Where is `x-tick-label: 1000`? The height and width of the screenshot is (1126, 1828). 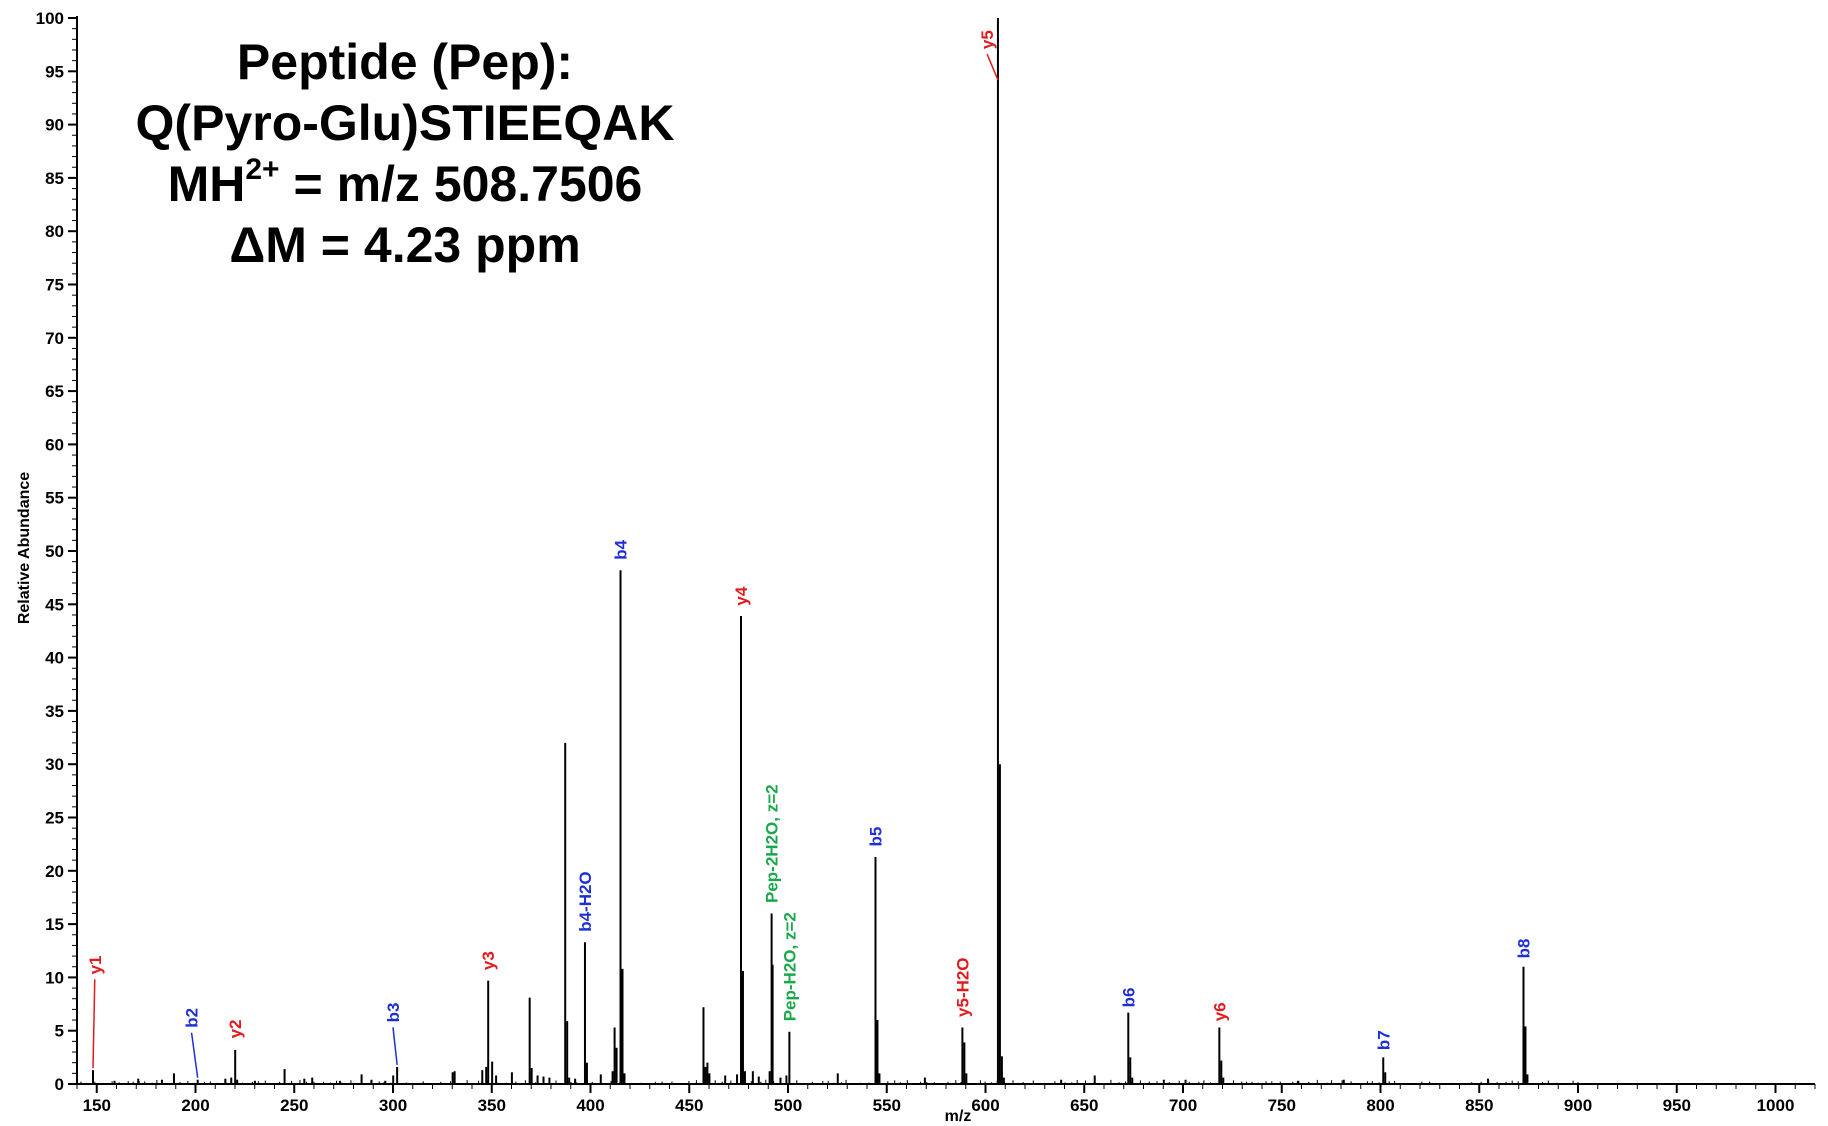 x-tick-label: 1000 is located at coordinates (1776, 1105).